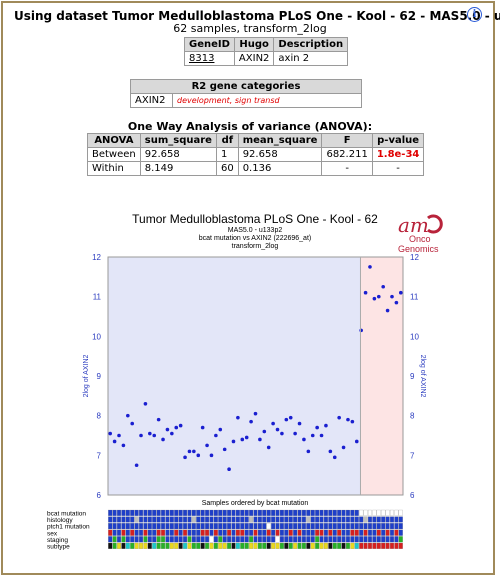 The width and height of the screenshot is (500, 579). Describe the element at coordinates (474, 14) in the screenshot. I see `info-icon: i` at that location.